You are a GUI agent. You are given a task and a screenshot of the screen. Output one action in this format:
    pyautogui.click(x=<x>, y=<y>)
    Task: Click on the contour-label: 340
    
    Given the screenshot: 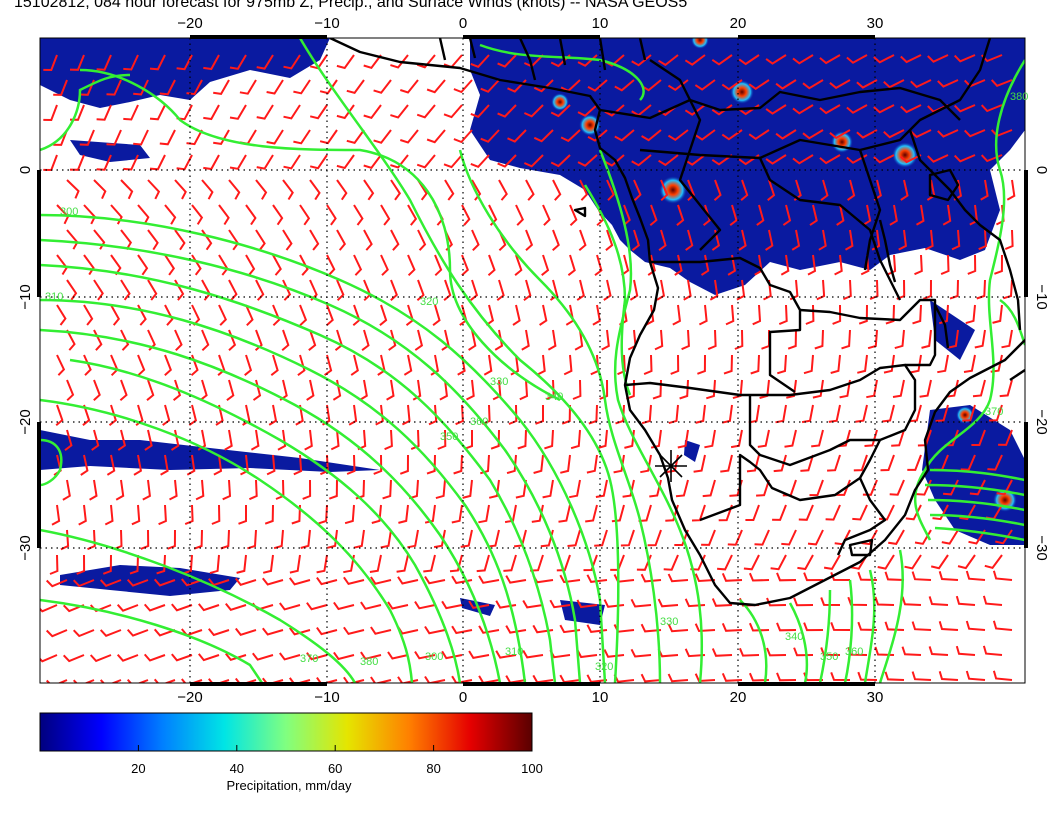 What is the action you would take?
    pyautogui.click(x=554, y=397)
    